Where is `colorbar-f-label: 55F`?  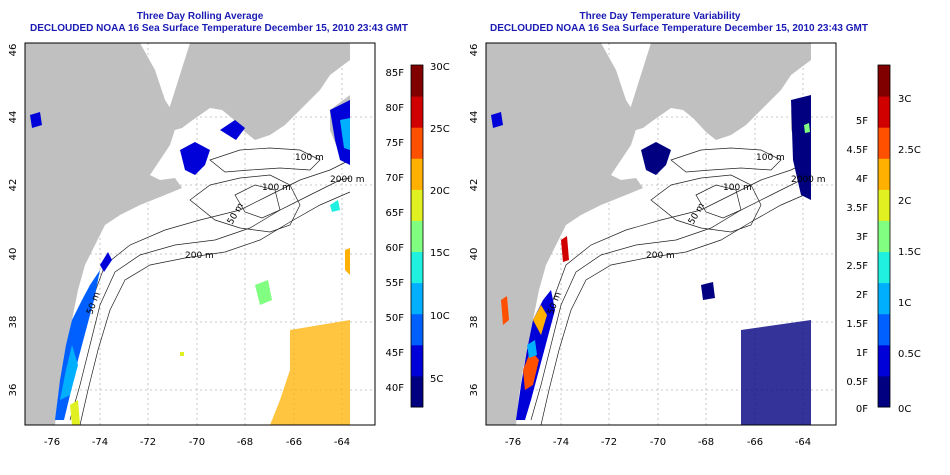 colorbar-f-label: 55F is located at coordinates (395, 283).